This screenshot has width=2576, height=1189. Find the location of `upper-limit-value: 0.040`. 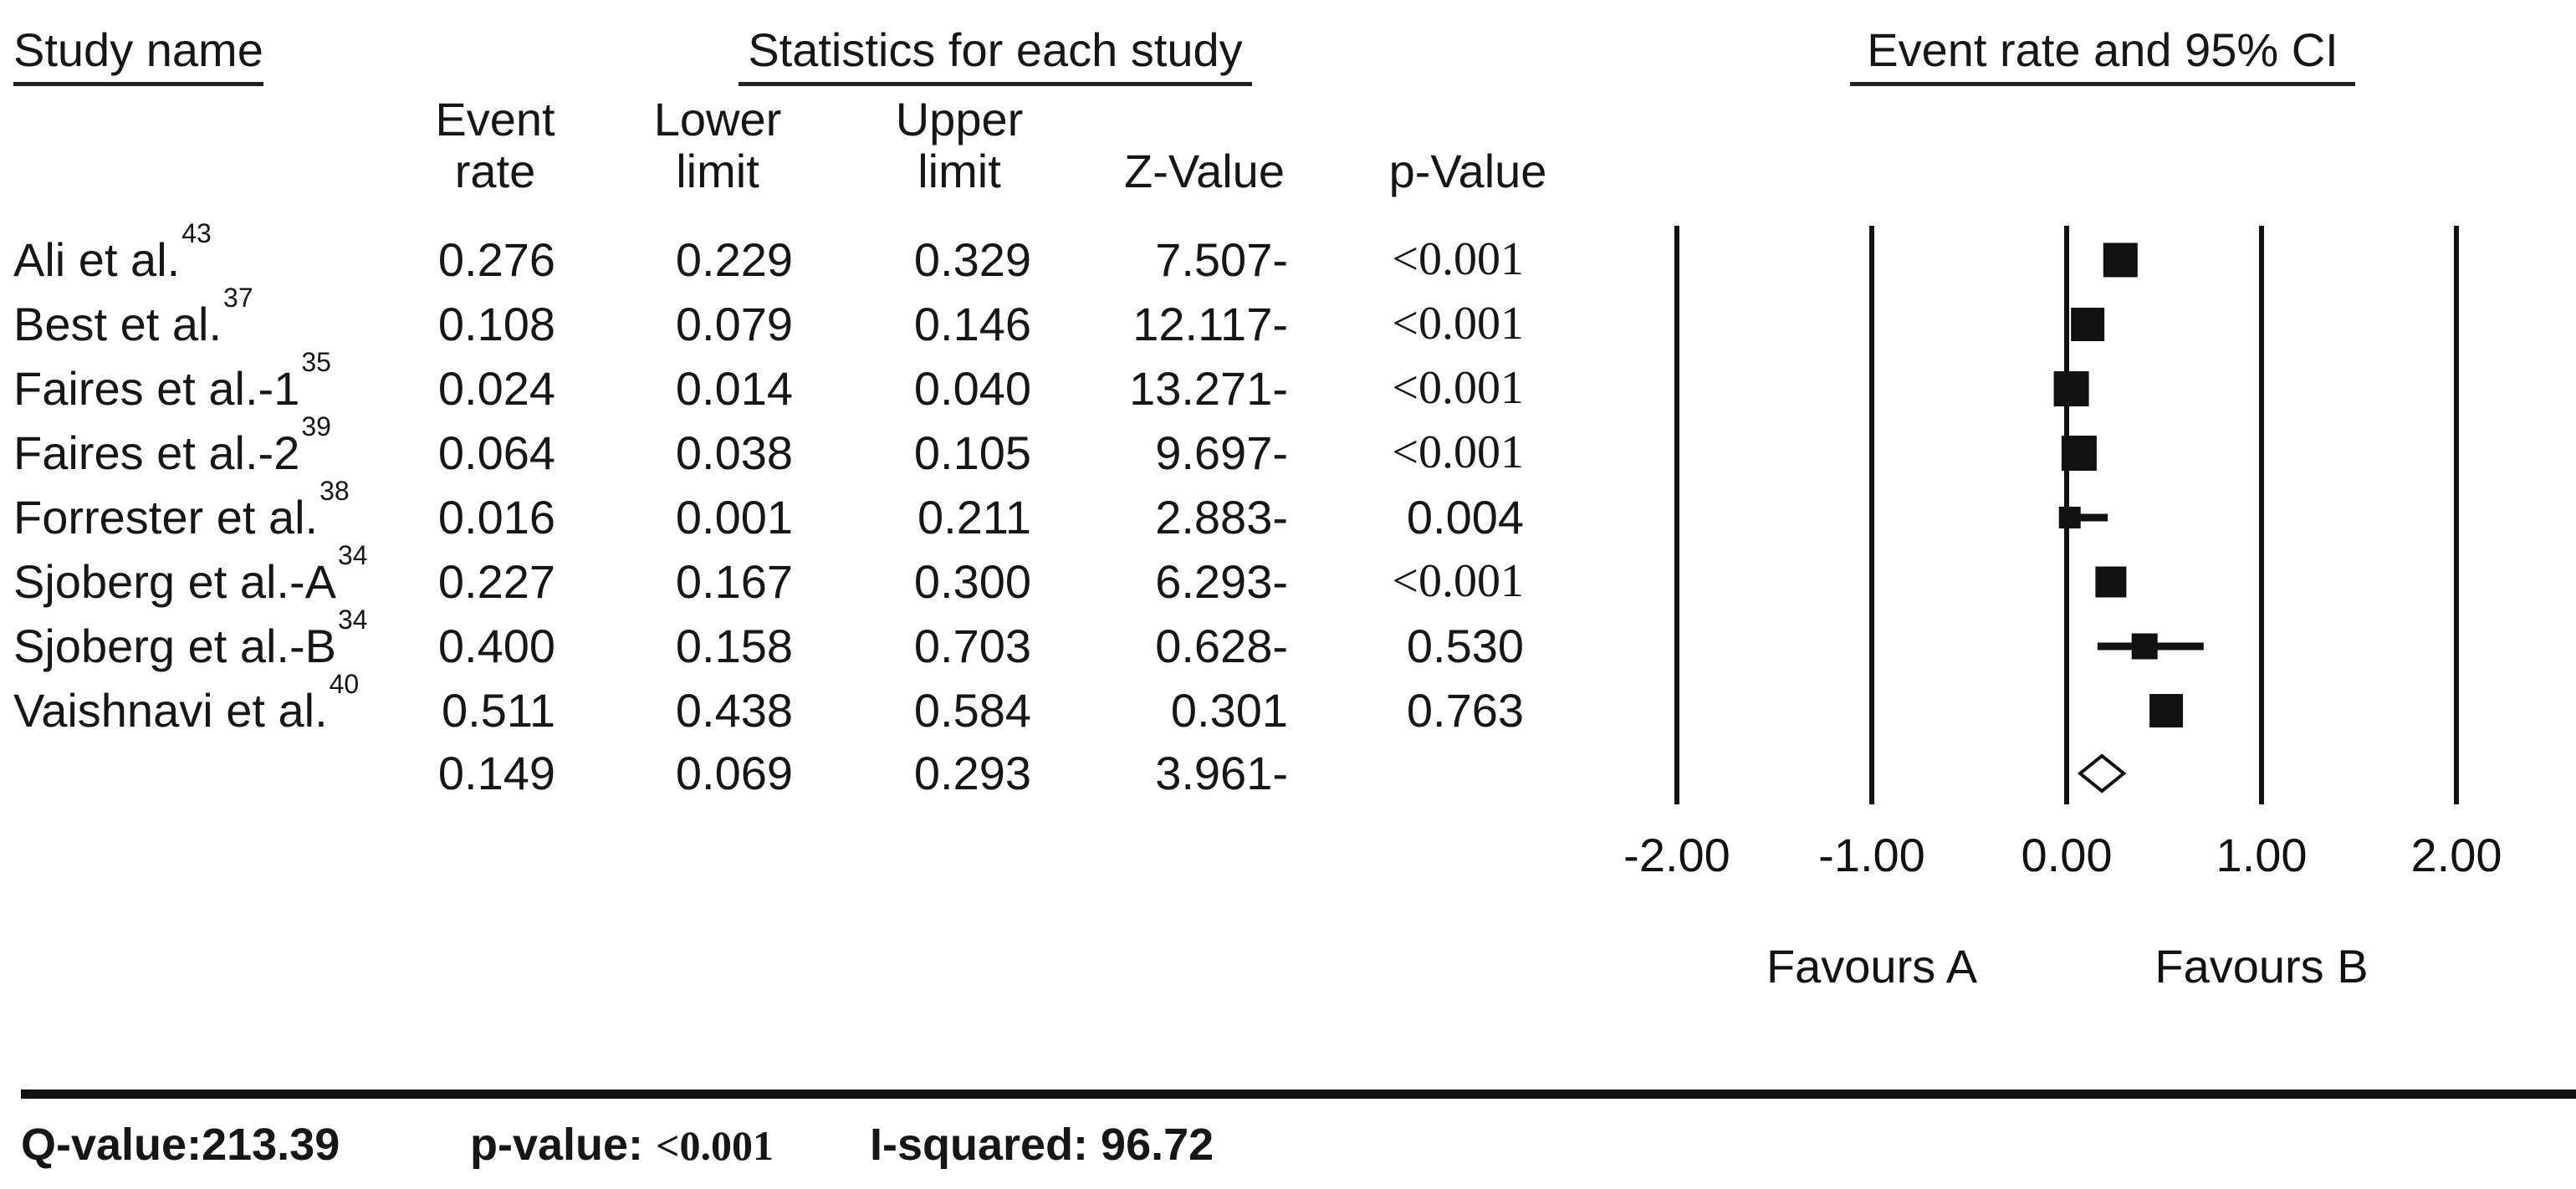

upper-limit-value: 0.040 is located at coordinates (972, 388).